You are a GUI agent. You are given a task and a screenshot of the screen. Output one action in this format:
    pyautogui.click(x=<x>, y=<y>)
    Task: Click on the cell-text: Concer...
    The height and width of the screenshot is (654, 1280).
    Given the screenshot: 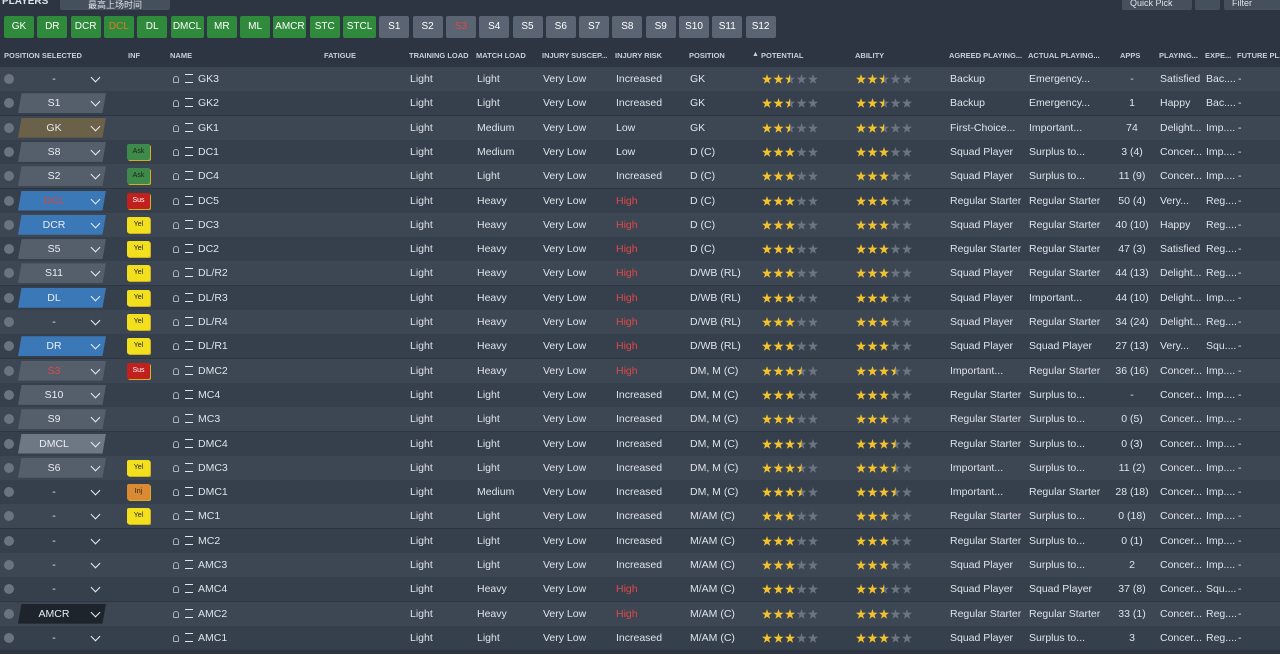 What is the action you would take?
    pyautogui.click(x=1181, y=467)
    